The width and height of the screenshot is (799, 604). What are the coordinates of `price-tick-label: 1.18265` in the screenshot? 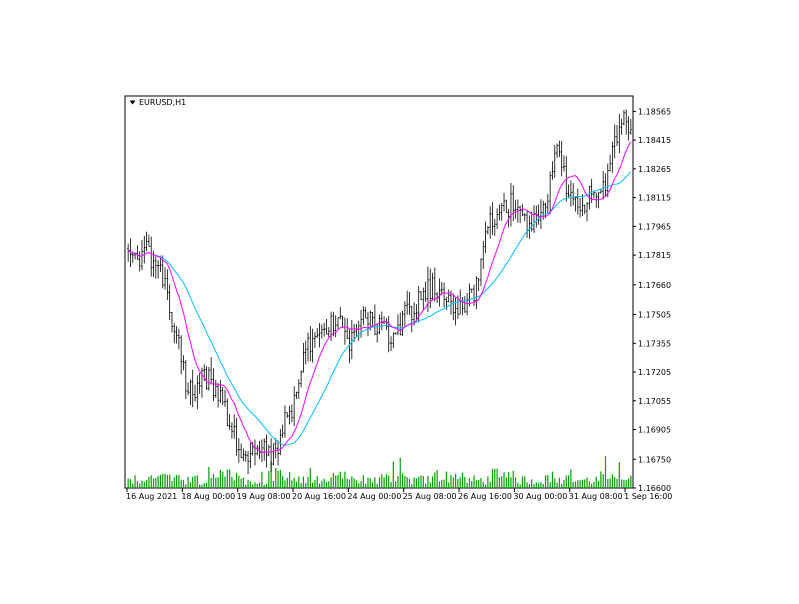 It's located at (654, 169).